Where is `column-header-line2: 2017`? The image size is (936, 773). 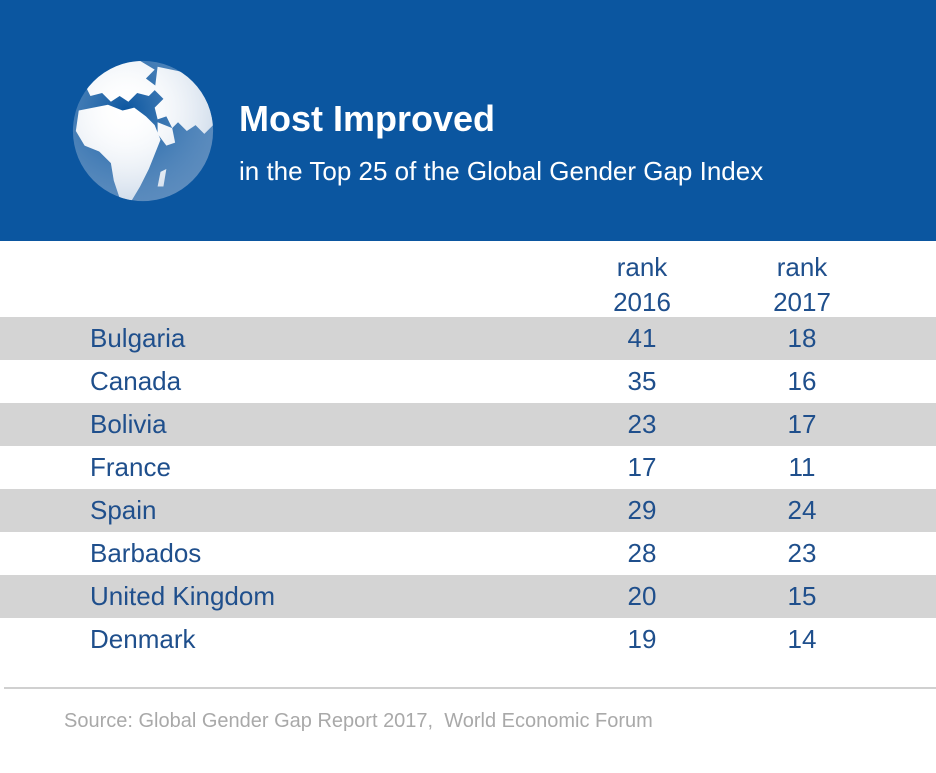
column-header-line2: 2017 is located at coordinates (802, 302).